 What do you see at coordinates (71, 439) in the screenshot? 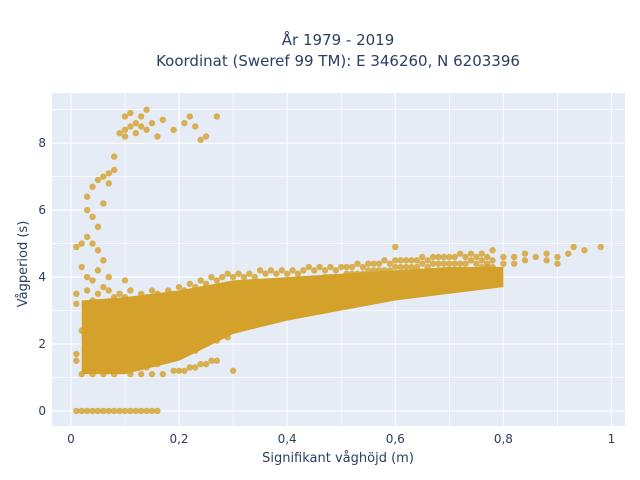
I see `x-tick-label: 0` at bounding box center [71, 439].